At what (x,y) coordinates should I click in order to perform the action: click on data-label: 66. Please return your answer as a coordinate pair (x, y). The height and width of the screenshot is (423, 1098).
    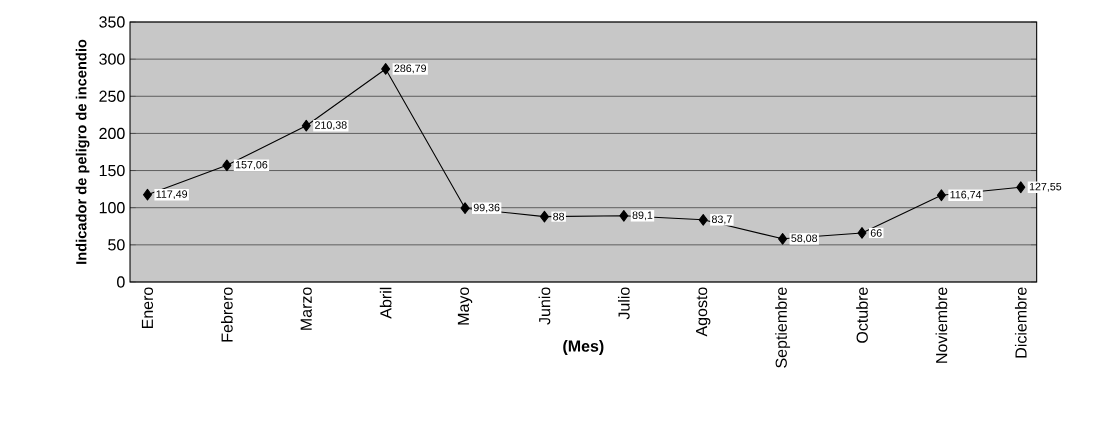
    Looking at the image, I should click on (876, 233).